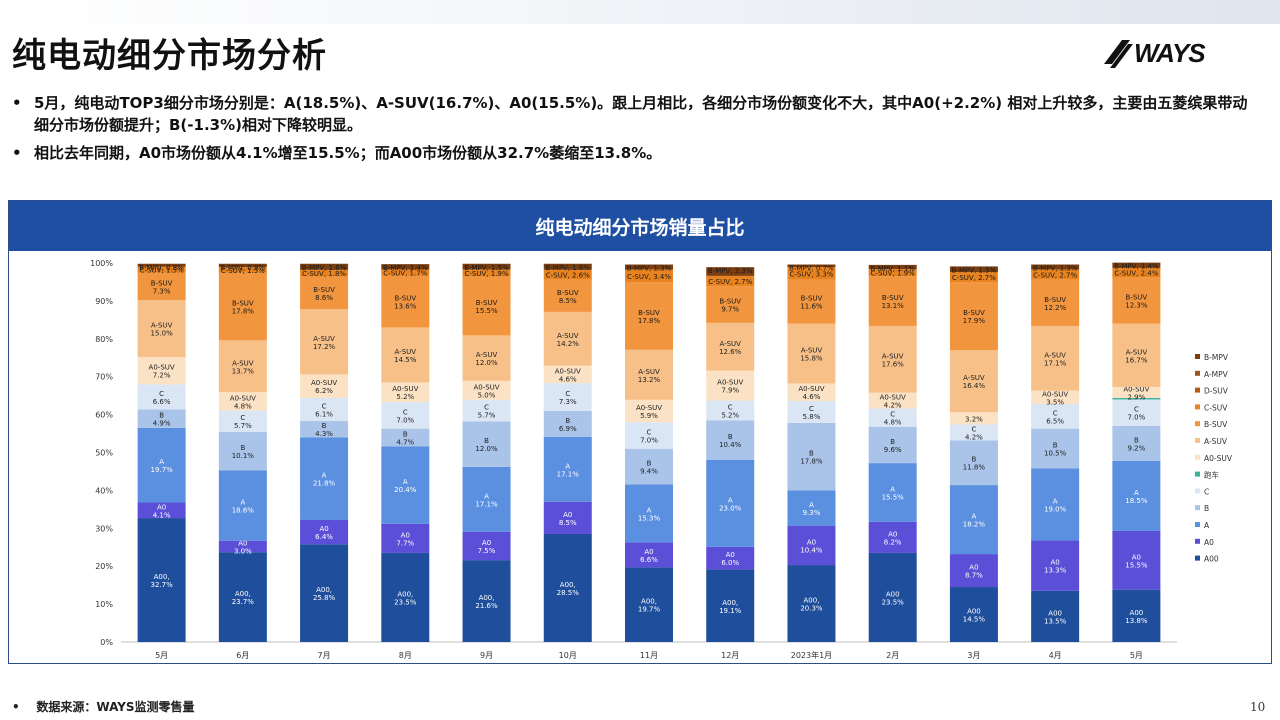  Describe the element at coordinates (486, 655) in the screenshot. I see `x-tick-label: 9月` at that location.